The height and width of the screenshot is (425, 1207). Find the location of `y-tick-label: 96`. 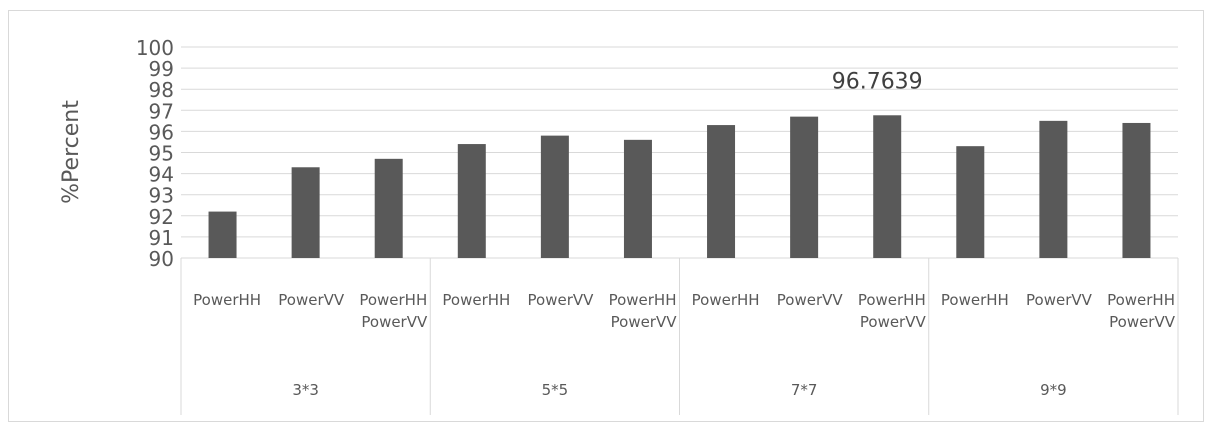

y-tick-label: 96 is located at coordinates (161, 132).